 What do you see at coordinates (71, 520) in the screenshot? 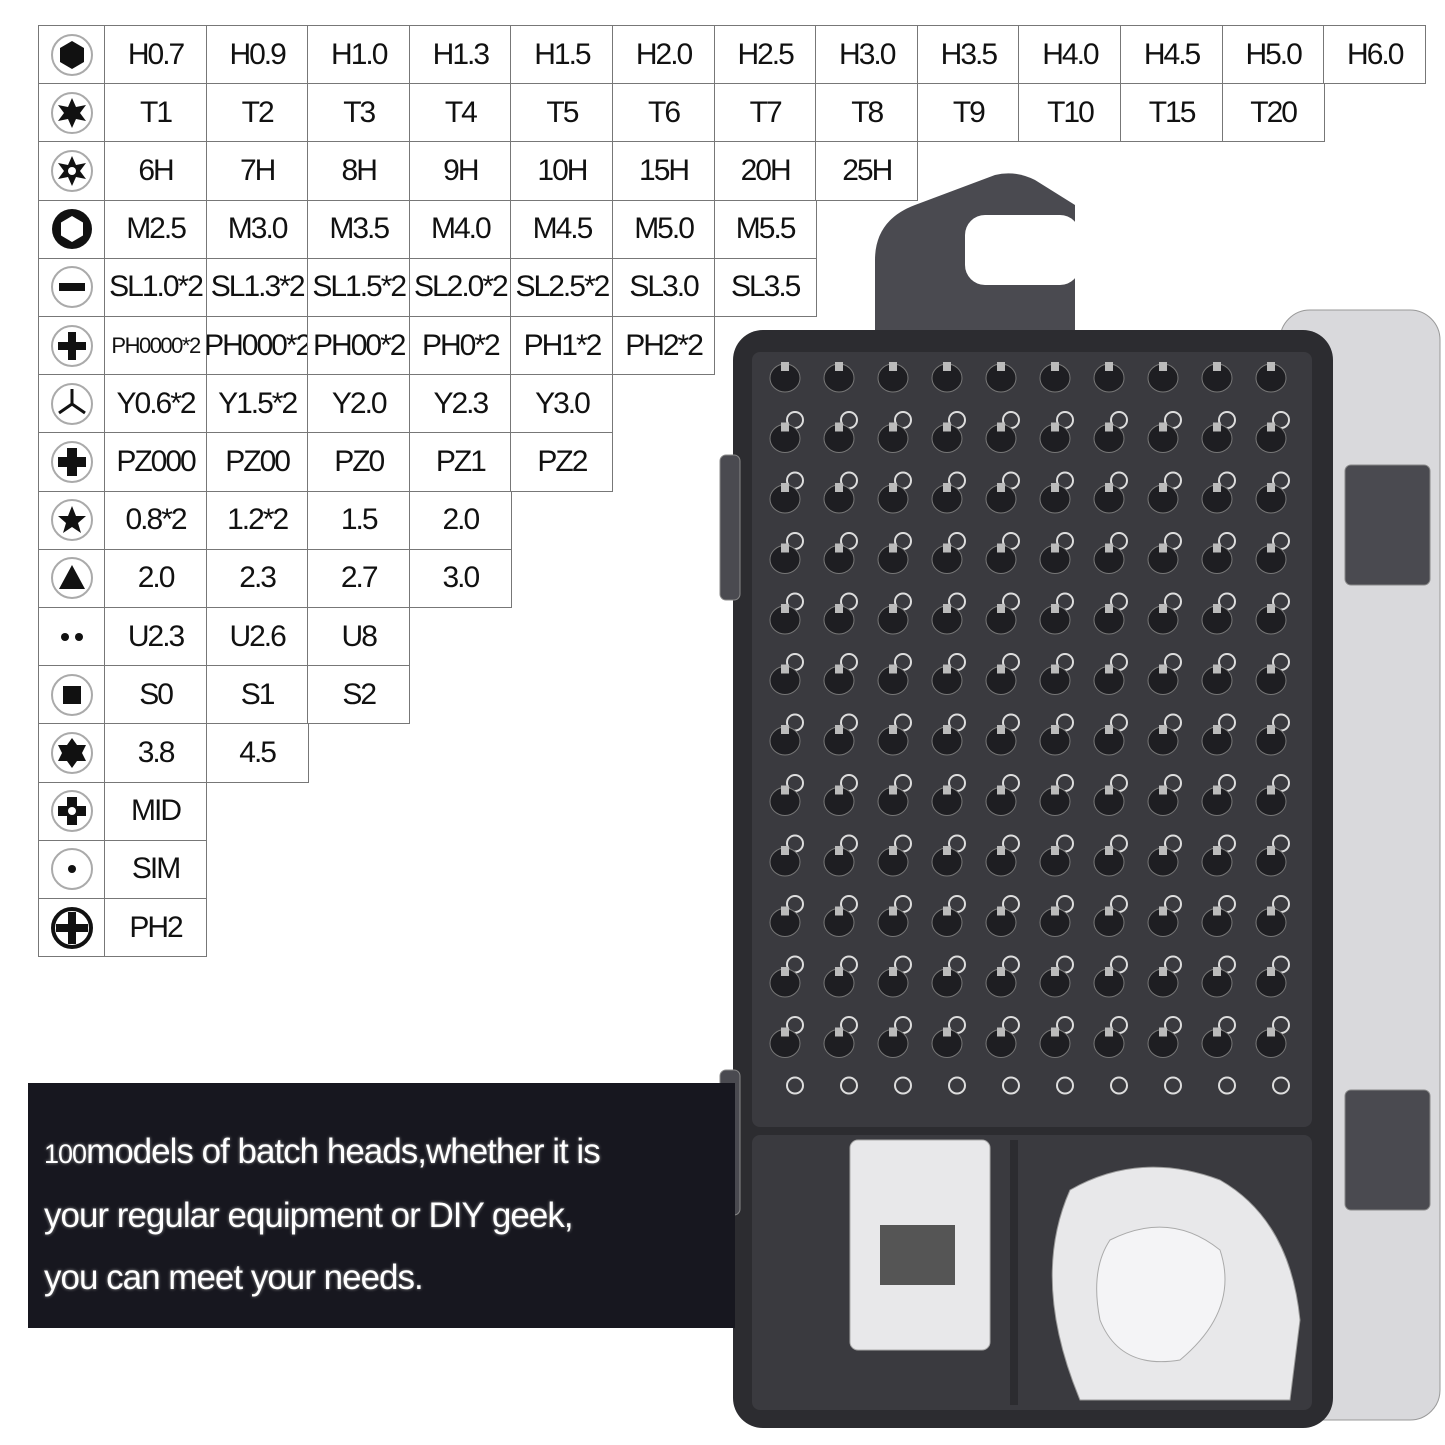
I see `pentalobe-icon` at bounding box center [71, 520].